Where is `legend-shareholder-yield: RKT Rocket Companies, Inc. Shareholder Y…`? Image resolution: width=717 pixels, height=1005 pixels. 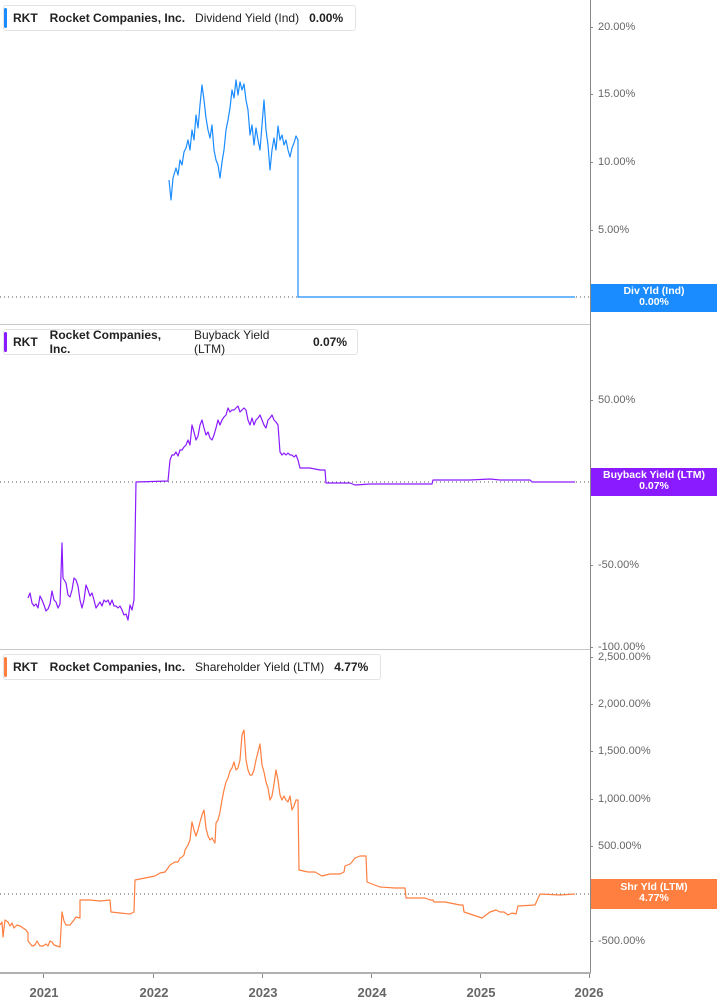
legend-shareholder-yield: RKT Rocket Companies, Inc. Shareholder Y… is located at coordinates (192, 667).